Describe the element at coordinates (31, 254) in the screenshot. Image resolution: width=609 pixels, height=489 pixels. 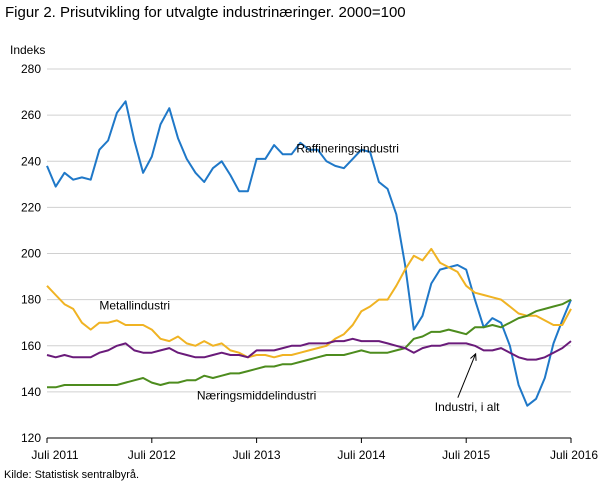
I see `y-tick-label: 200` at that location.